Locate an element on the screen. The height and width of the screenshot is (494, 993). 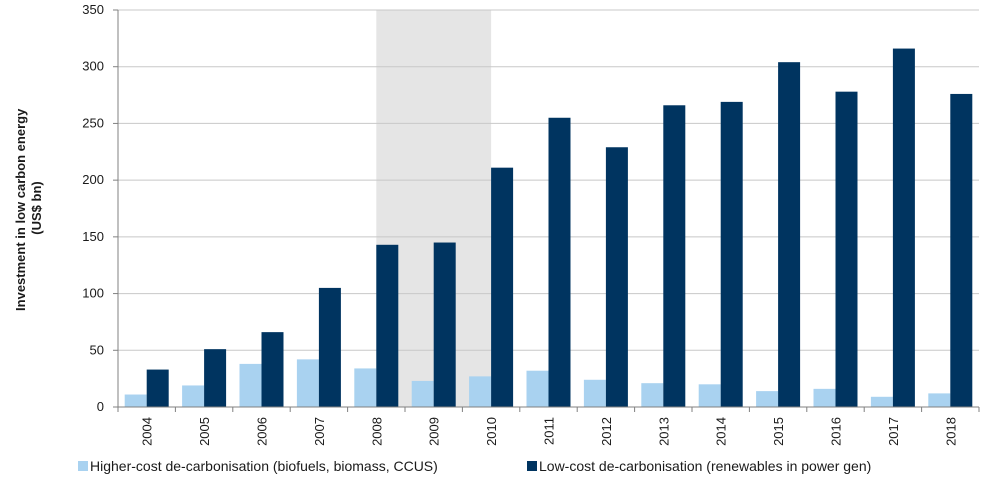
x-tick-label: 2015 is located at coordinates (778, 431).